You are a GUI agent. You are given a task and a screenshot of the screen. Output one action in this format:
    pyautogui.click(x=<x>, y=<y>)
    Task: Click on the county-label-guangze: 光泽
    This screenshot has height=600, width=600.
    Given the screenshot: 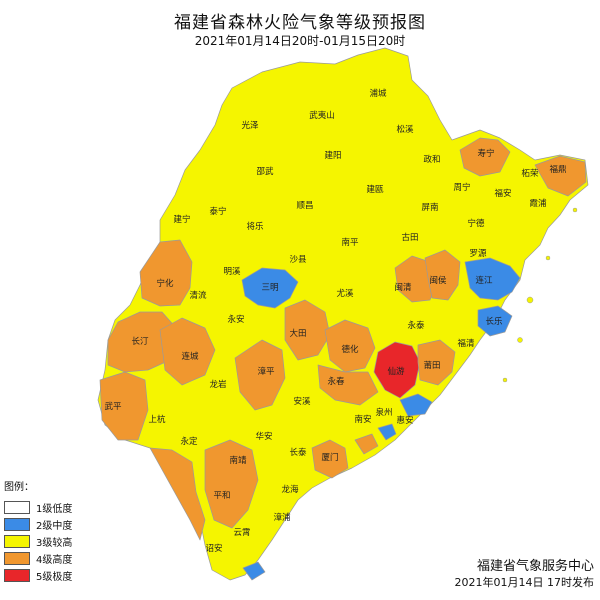 What is the action you would take?
    pyautogui.click(x=250, y=125)
    